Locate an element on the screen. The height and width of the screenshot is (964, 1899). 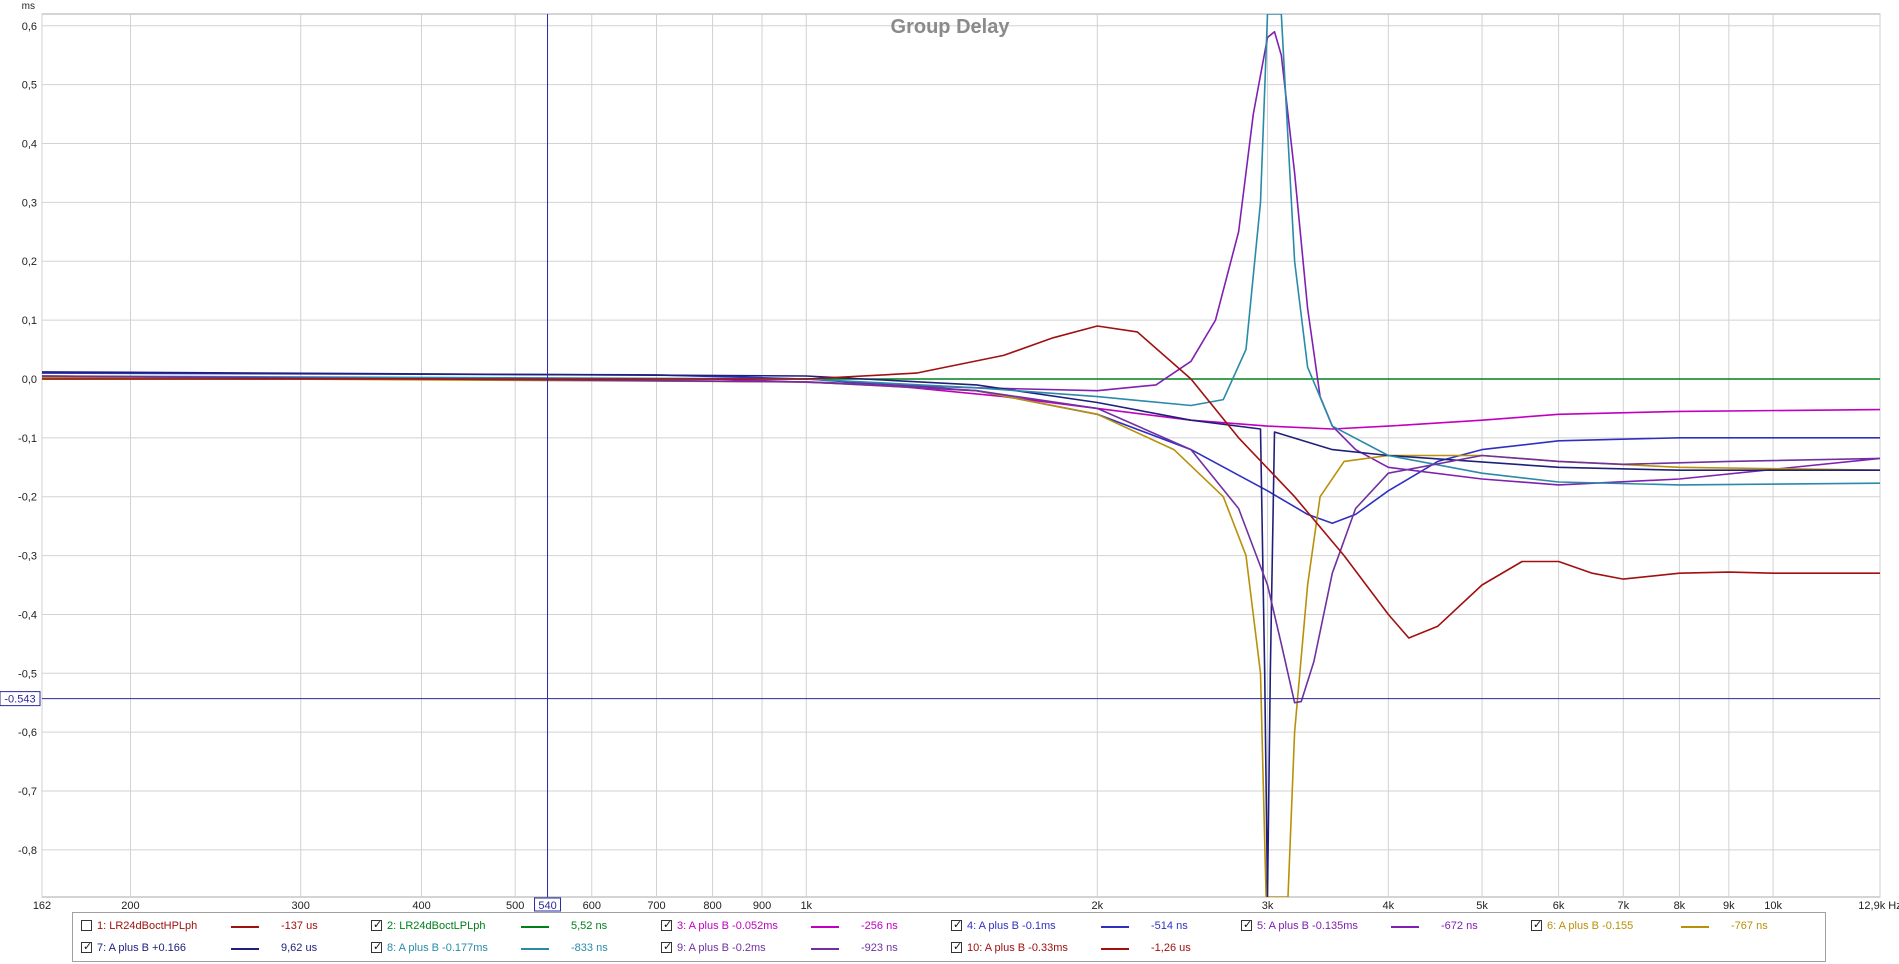
cursor-x-box is located at coordinates (548, 904).